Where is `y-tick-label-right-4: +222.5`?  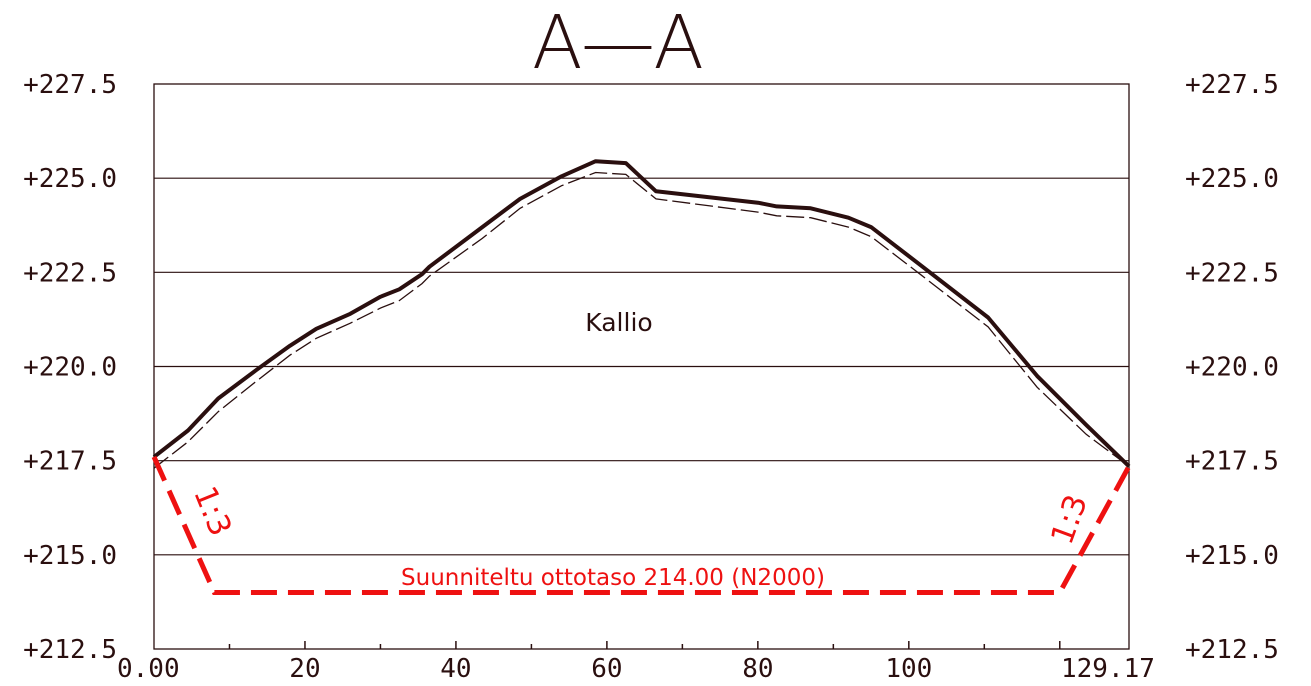
y-tick-label-right-4: +222.5 is located at coordinates (1232, 273).